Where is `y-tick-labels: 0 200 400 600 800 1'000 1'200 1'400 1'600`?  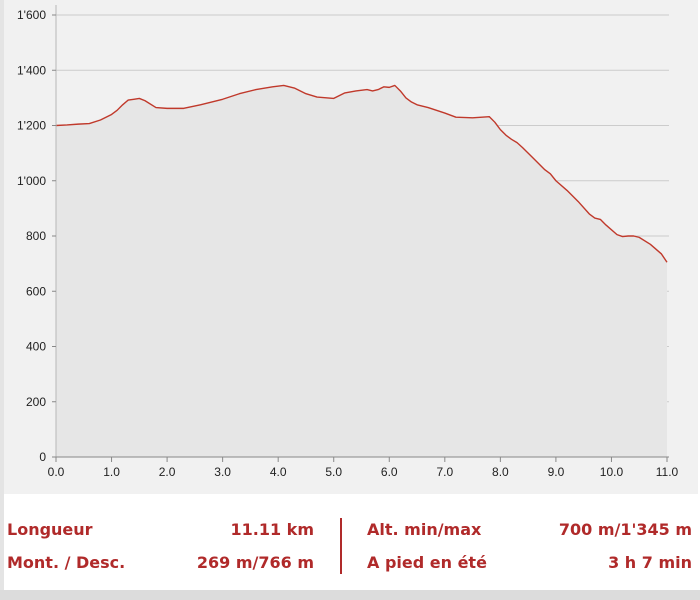
y-tick-labels: 0 200 400 600 800 1'000 1'200 1'400 1'600 is located at coordinates (31, 236).